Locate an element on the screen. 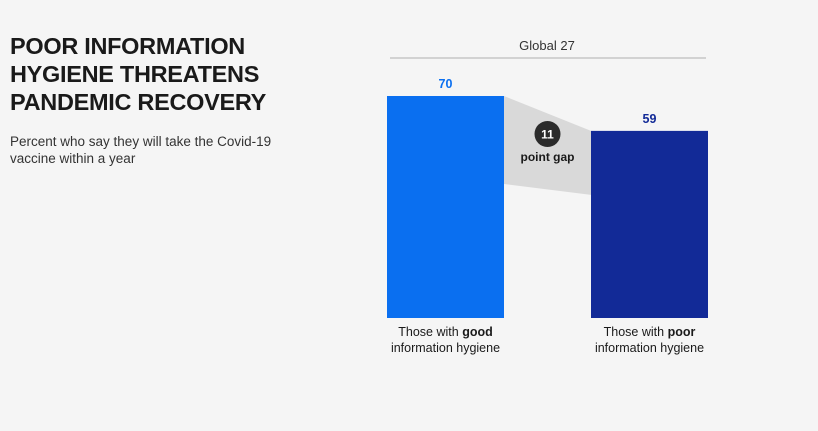 This screenshot has height=431, width=818. gap-value: 11 is located at coordinates (547, 135).